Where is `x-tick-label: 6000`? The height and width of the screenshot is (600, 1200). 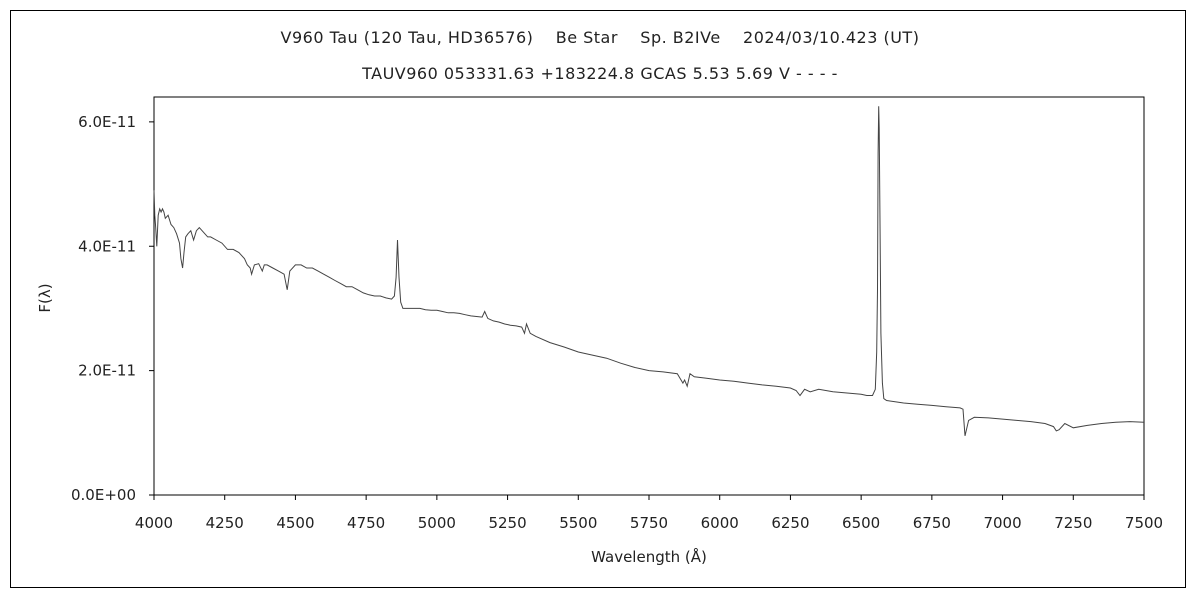 x-tick-label: 6000 is located at coordinates (720, 523).